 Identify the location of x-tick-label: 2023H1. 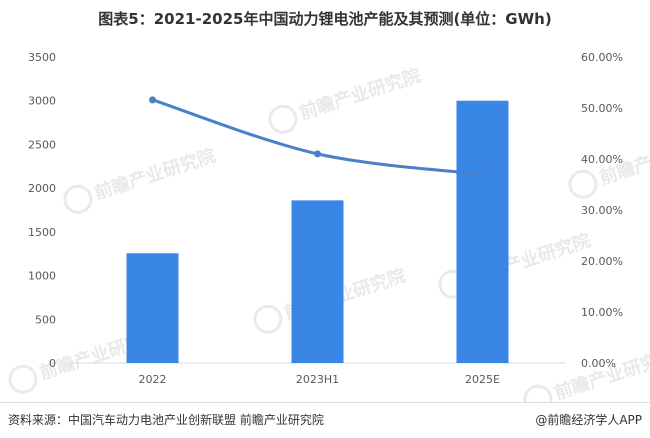
(317, 379).